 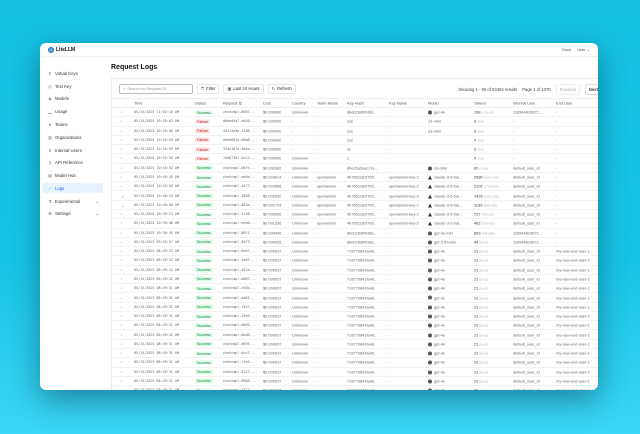 I want to click on next-button: Next, so click(x=591, y=89).